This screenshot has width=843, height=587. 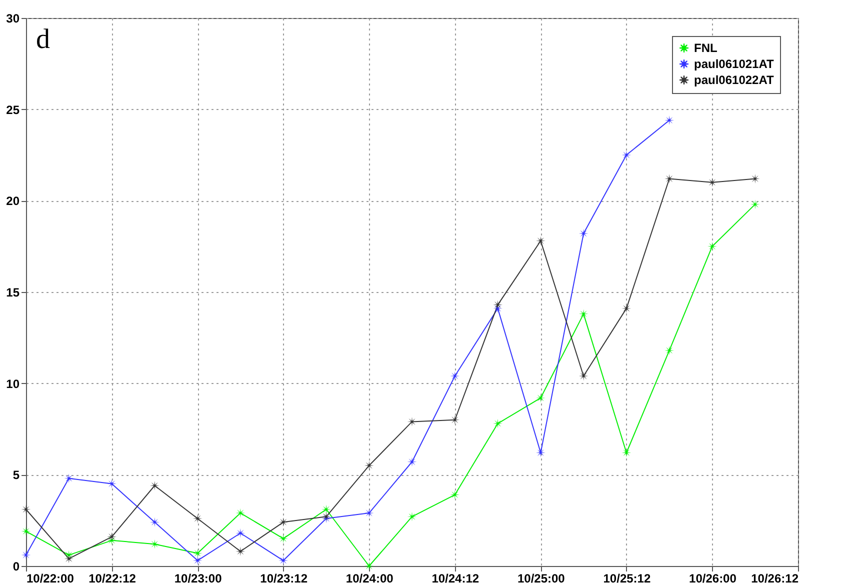 What do you see at coordinates (16, 475) in the screenshot?
I see `y-tick-label: 5` at bounding box center [16, 475].